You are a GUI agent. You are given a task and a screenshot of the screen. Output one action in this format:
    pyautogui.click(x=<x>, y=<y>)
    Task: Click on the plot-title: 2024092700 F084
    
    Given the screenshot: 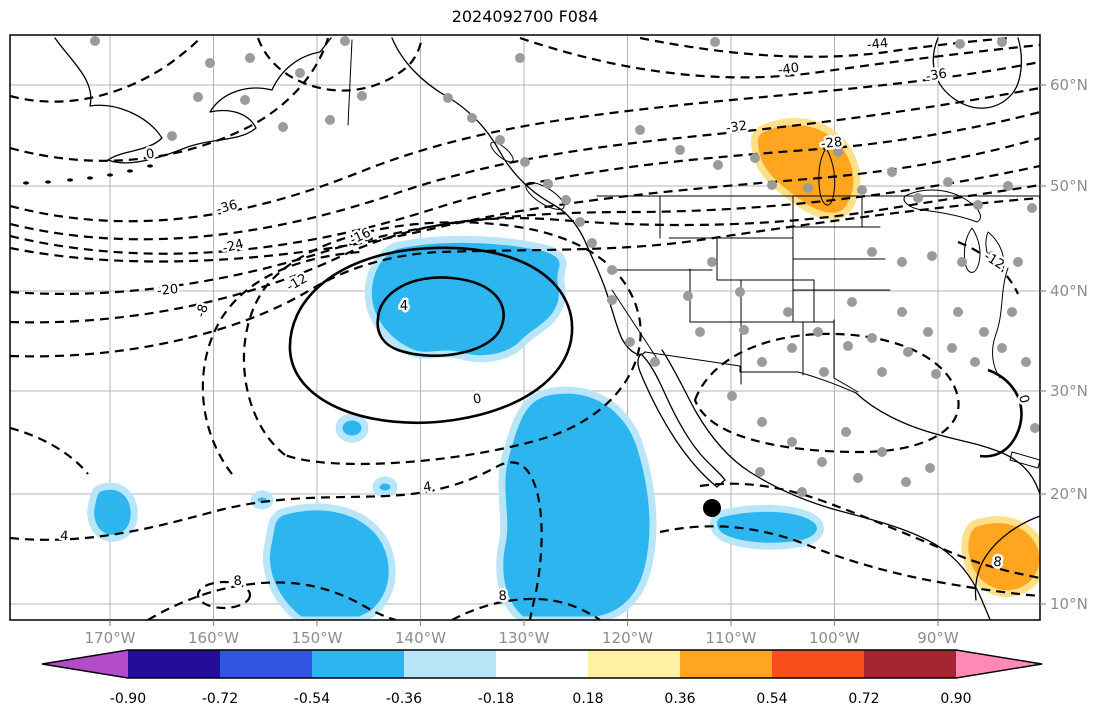 What is the action you would take?
    pyautogui.click(x=525, y=16)
    